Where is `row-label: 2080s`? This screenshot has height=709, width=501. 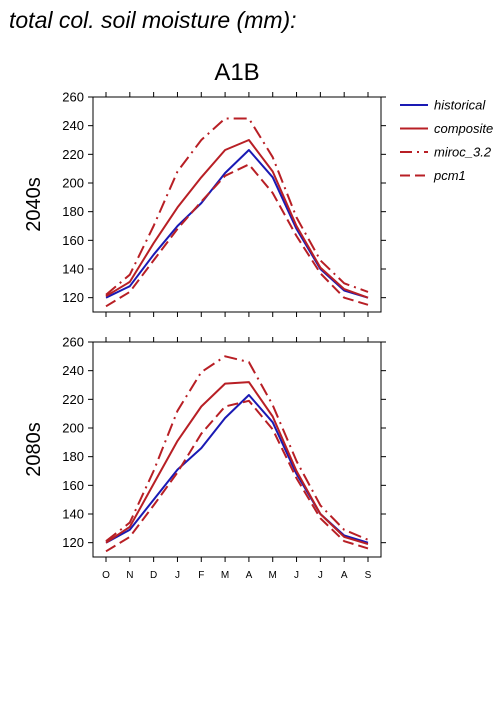
row-label: 2080s is located at coordinates (34, 449).